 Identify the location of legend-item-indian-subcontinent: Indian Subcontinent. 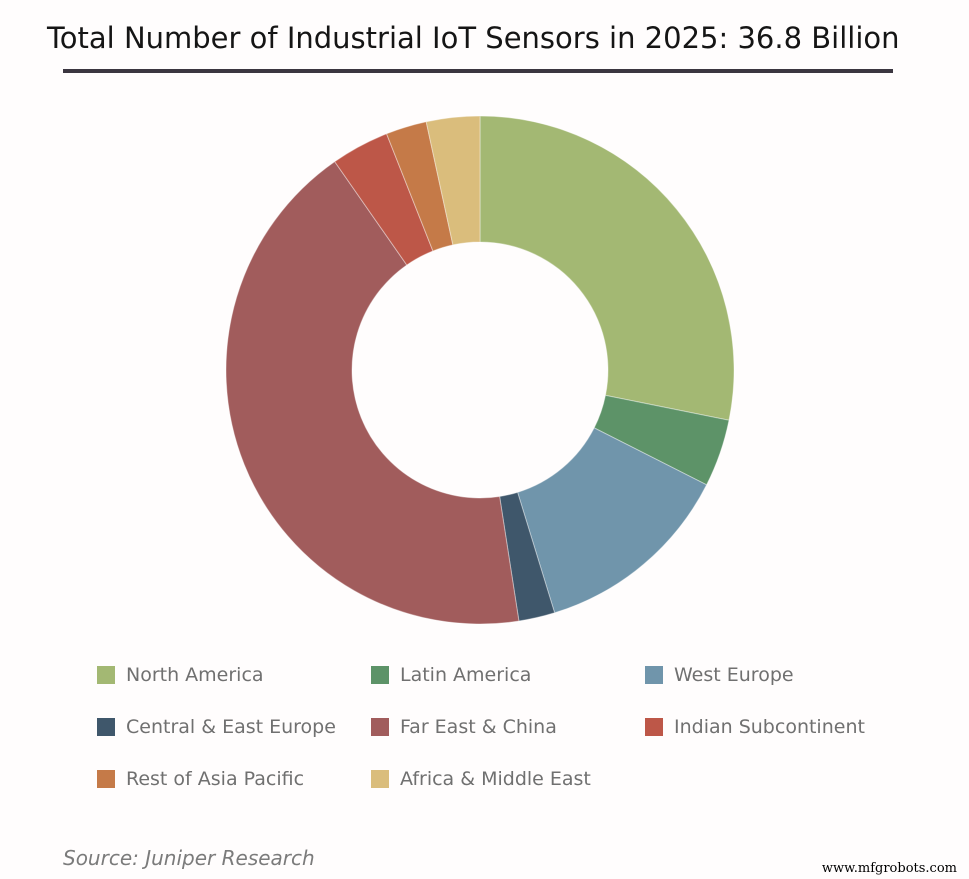
(782, 727).